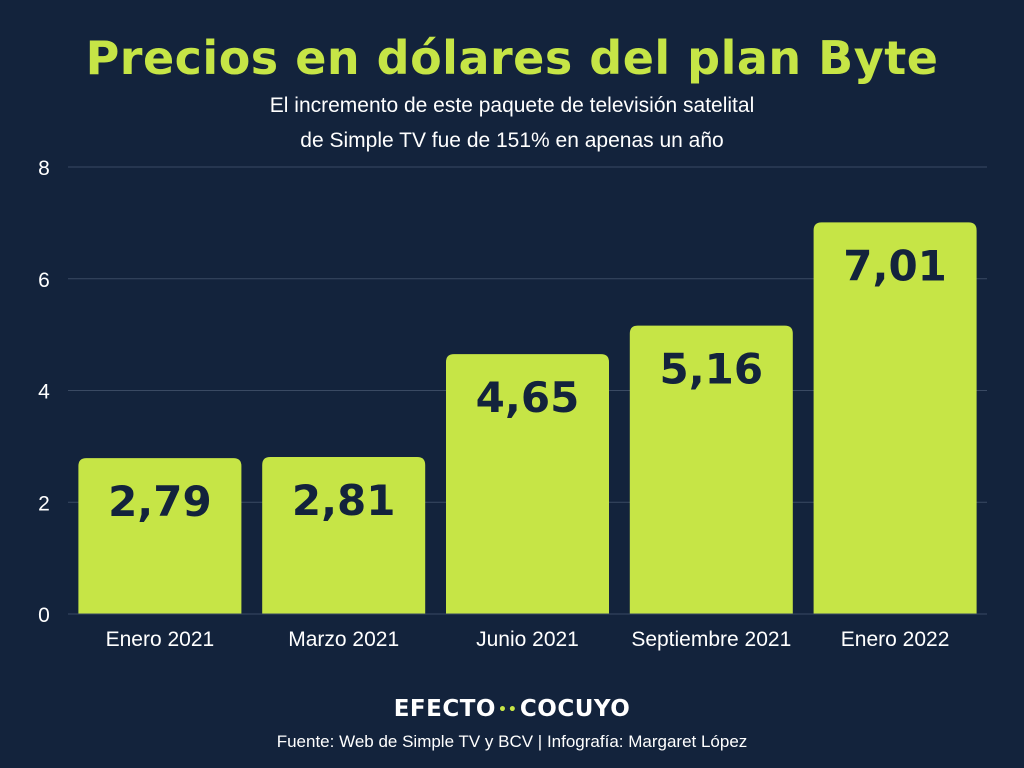 Image resolution: width=1024 pixels, height=768 pixels. What do you see at coordinates (44, 280) in the screenshot?
I see `y-tick-label: 6` at bounding box center [44, 280].